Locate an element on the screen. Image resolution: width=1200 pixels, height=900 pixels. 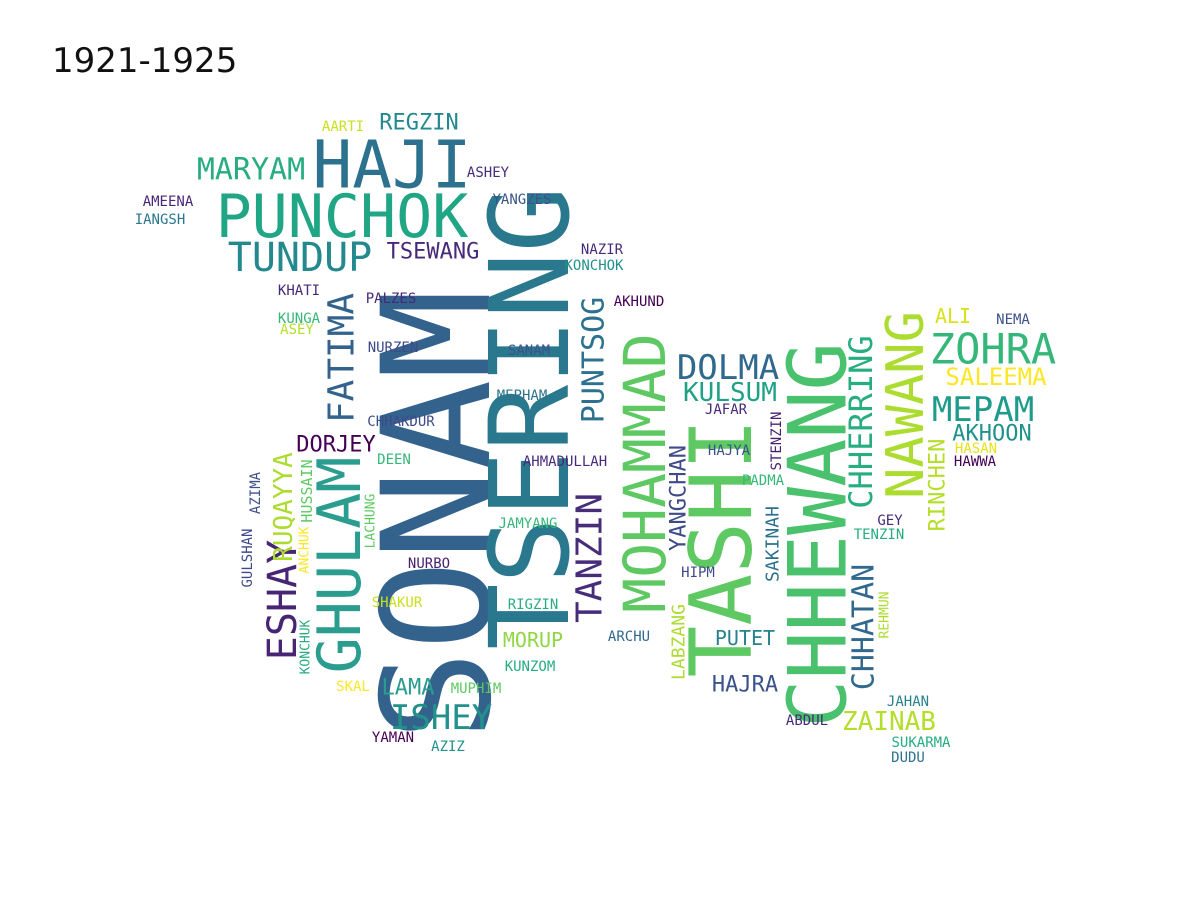
word-akhund: AKHUND is located at coordinates (639, 302).